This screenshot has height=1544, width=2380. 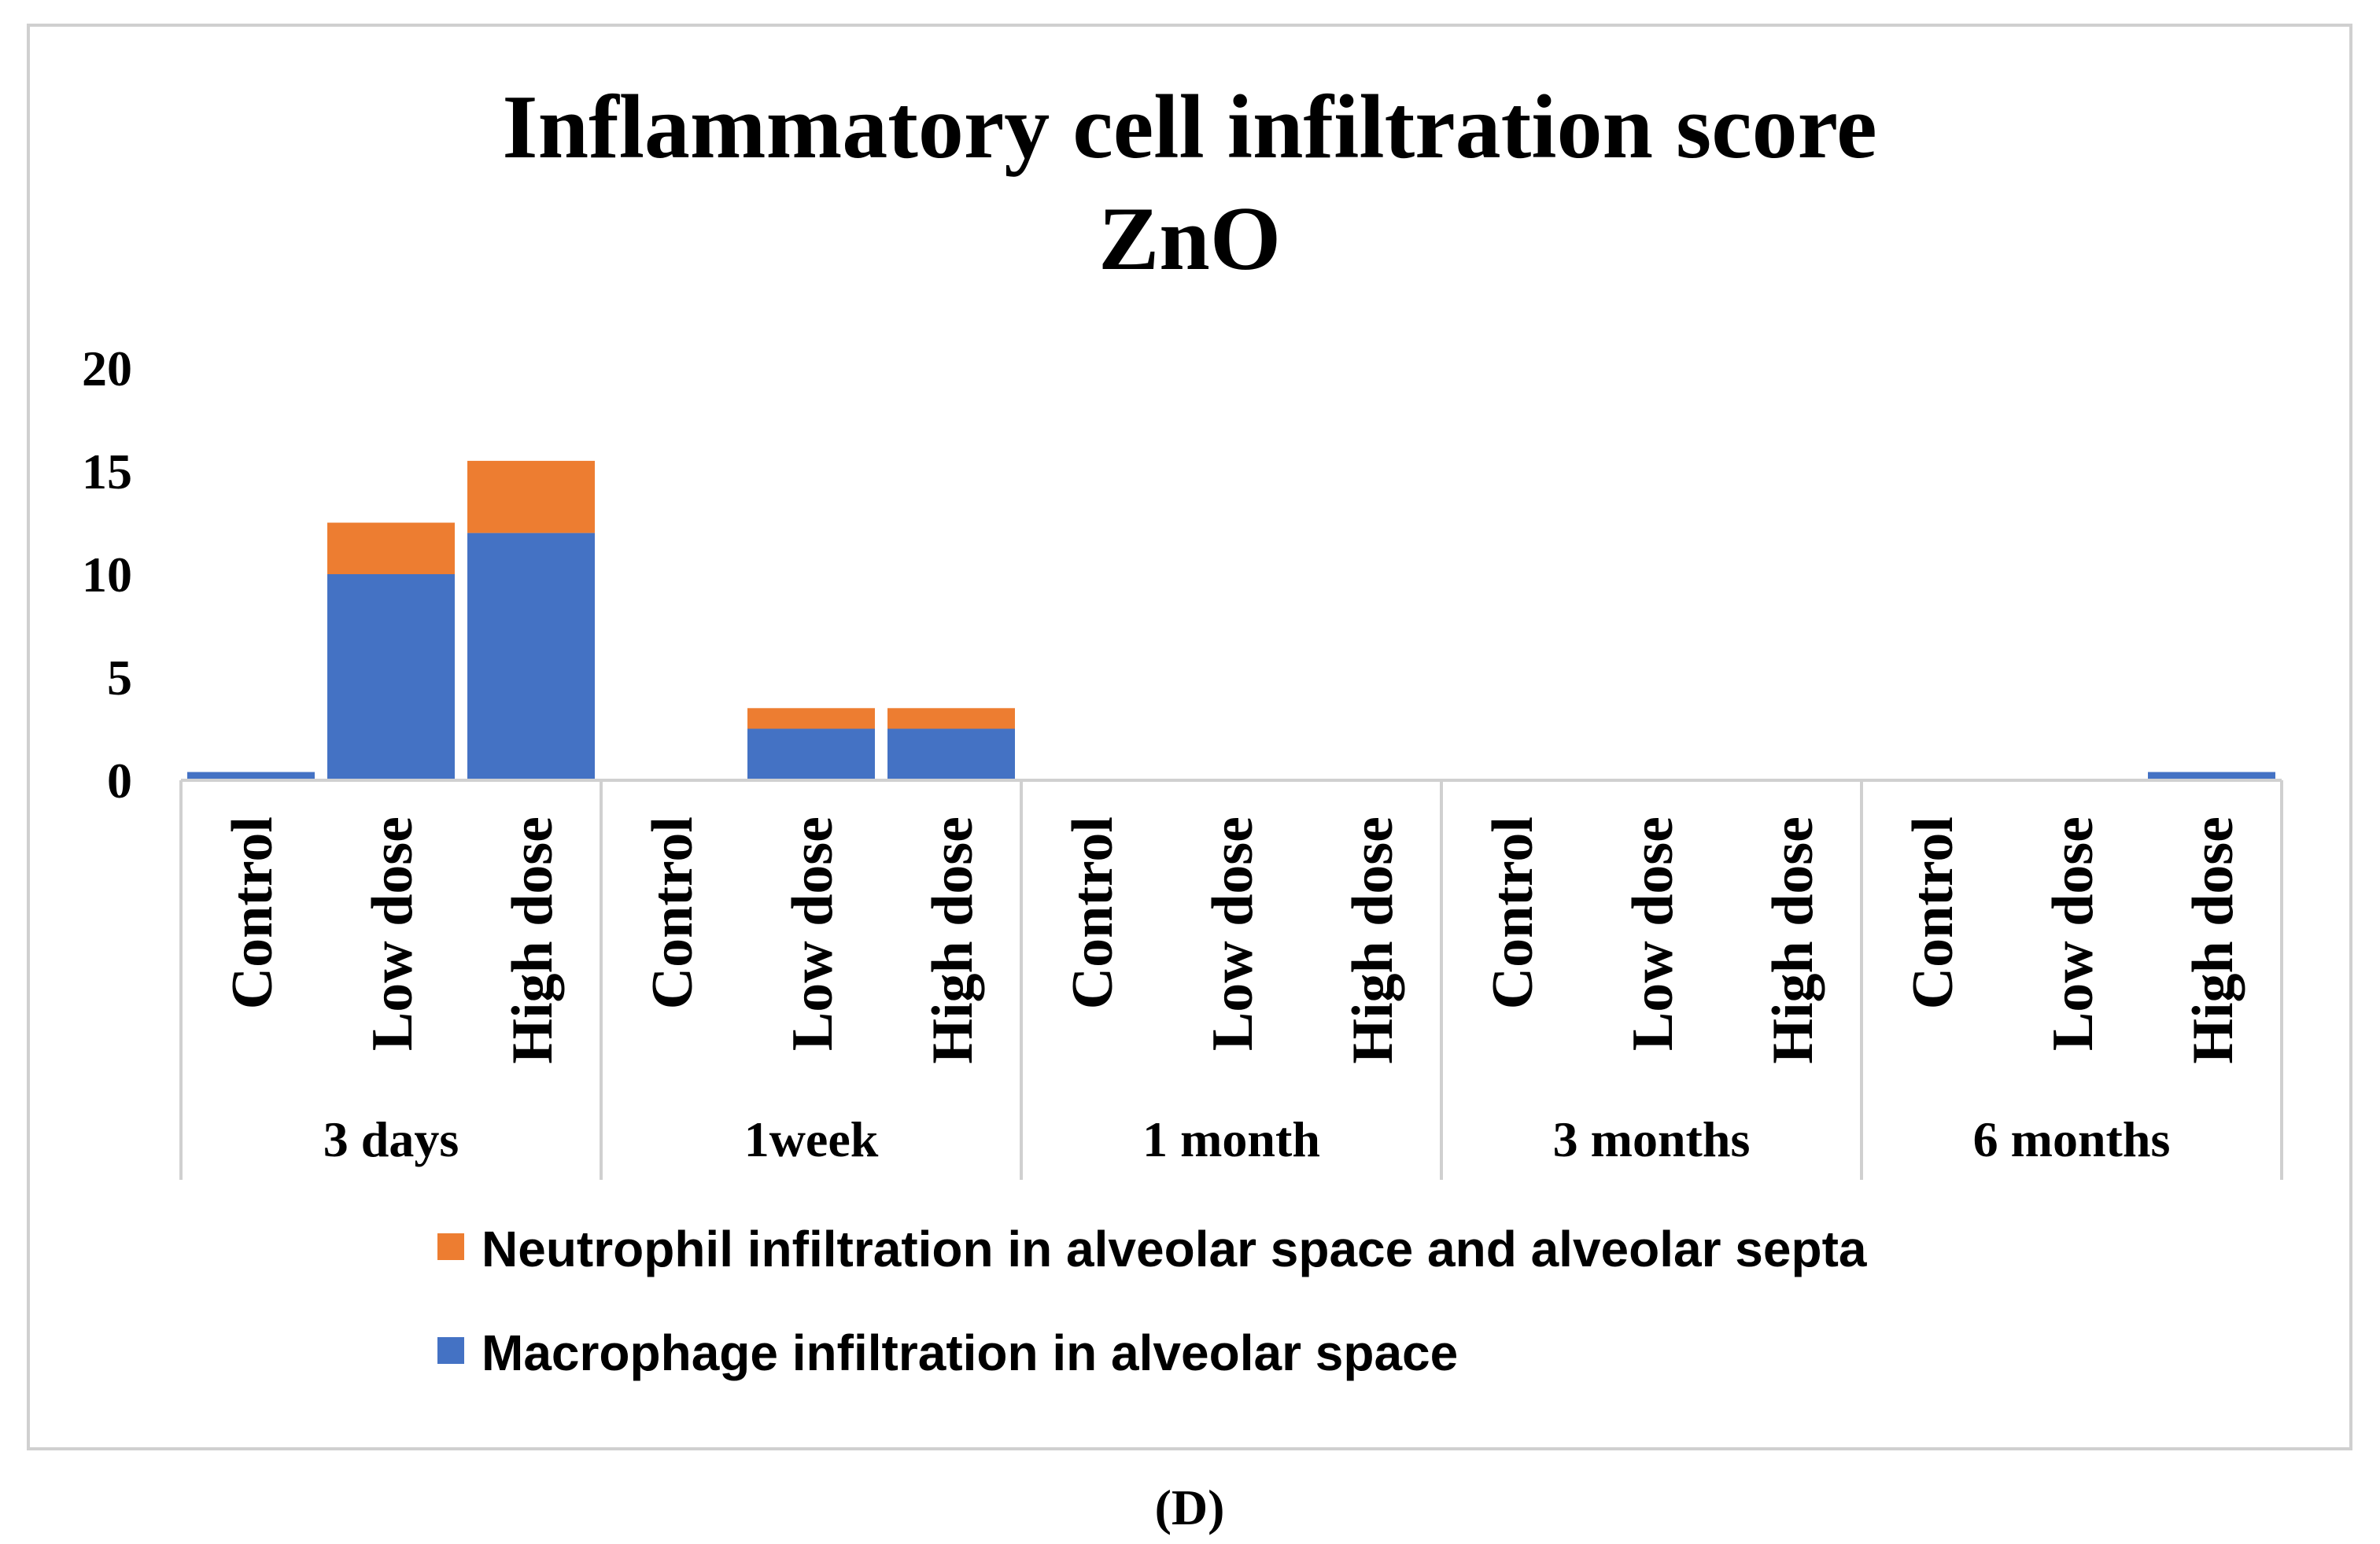 I want to click on chart-title-group: Inflammatory cell infiltration score ZnO, so click(x=1189, y=183).